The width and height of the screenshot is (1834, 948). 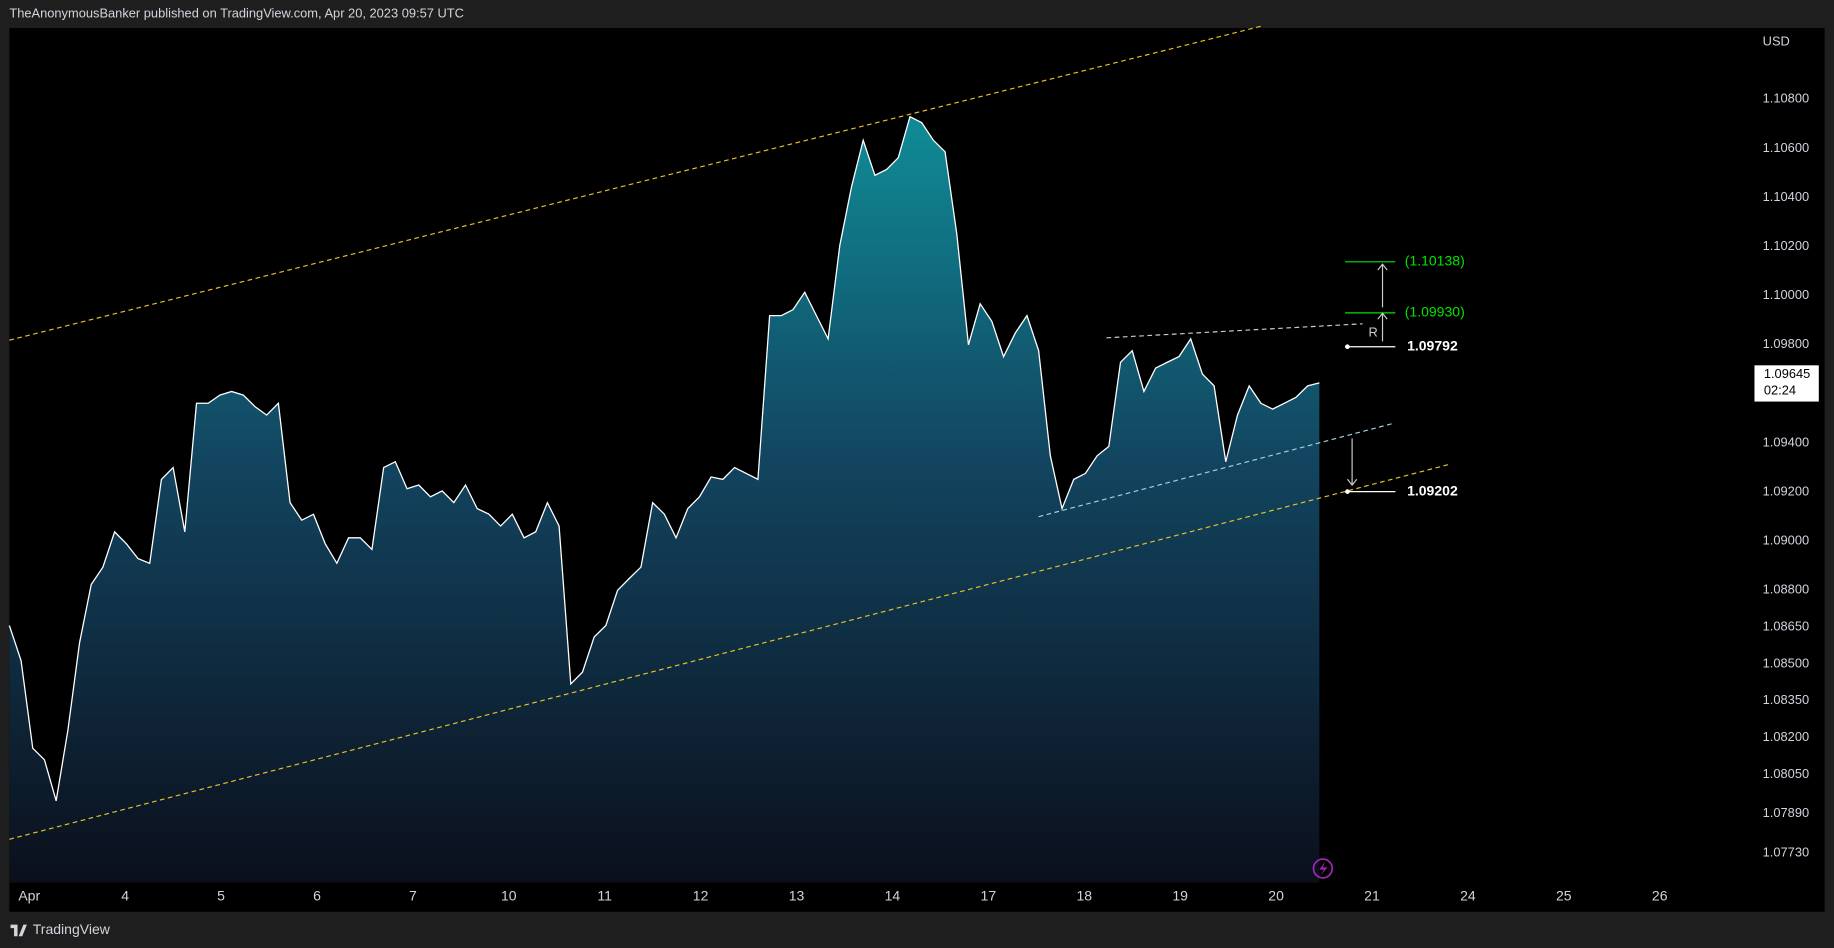 I want to click on y-tick-label: 1.08200, so click(x=1786, y=736).